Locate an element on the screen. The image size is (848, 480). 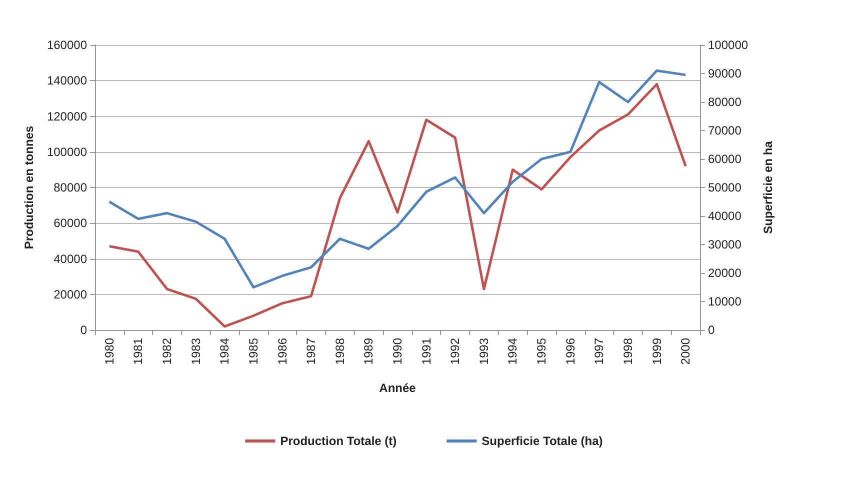
x-tick-label: 1990 is located at coordinates (397, 351).